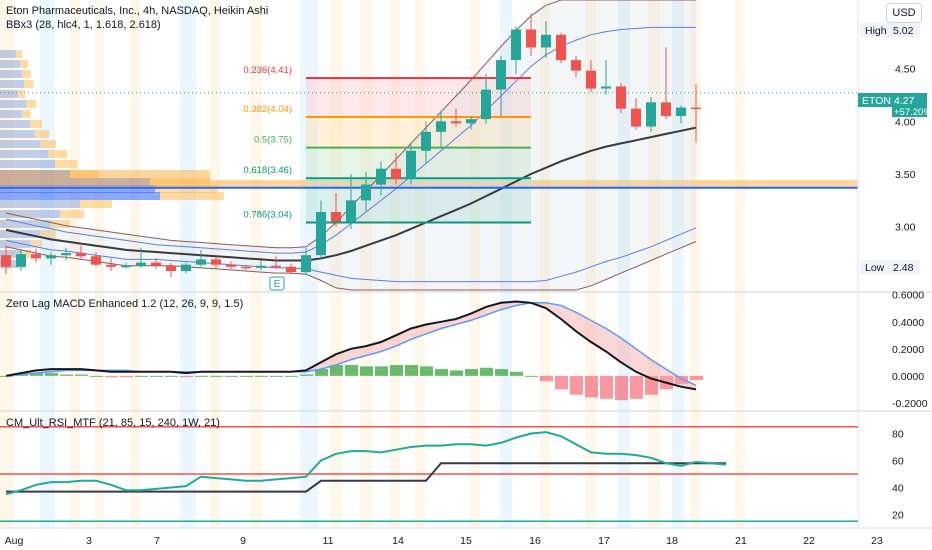  I want to click on time-tick-label: 16, so click(535, 541).